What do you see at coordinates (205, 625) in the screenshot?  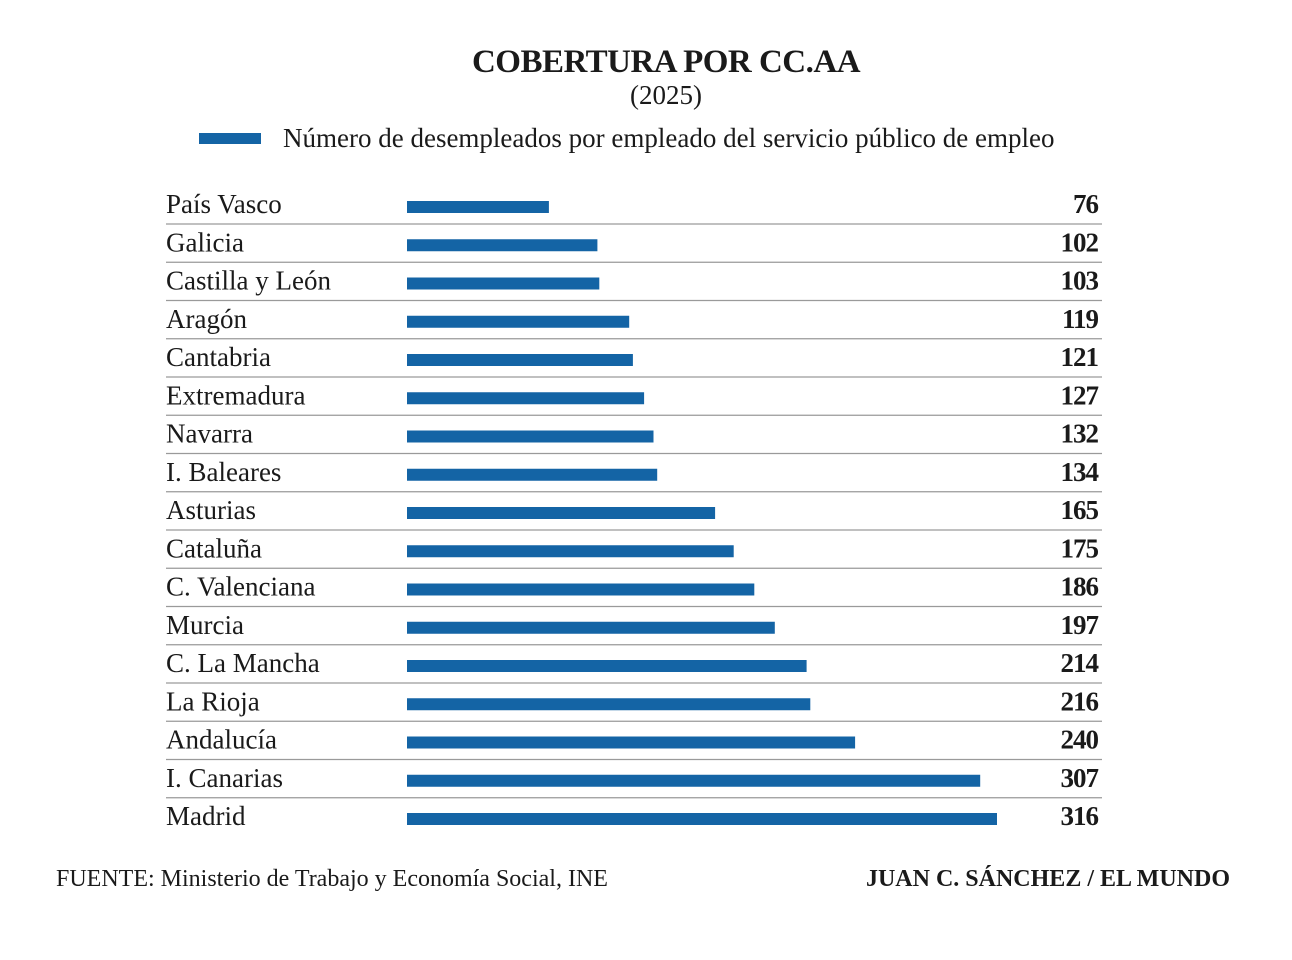 I see `category-label: Murcia` at bounding box center [205, 625].